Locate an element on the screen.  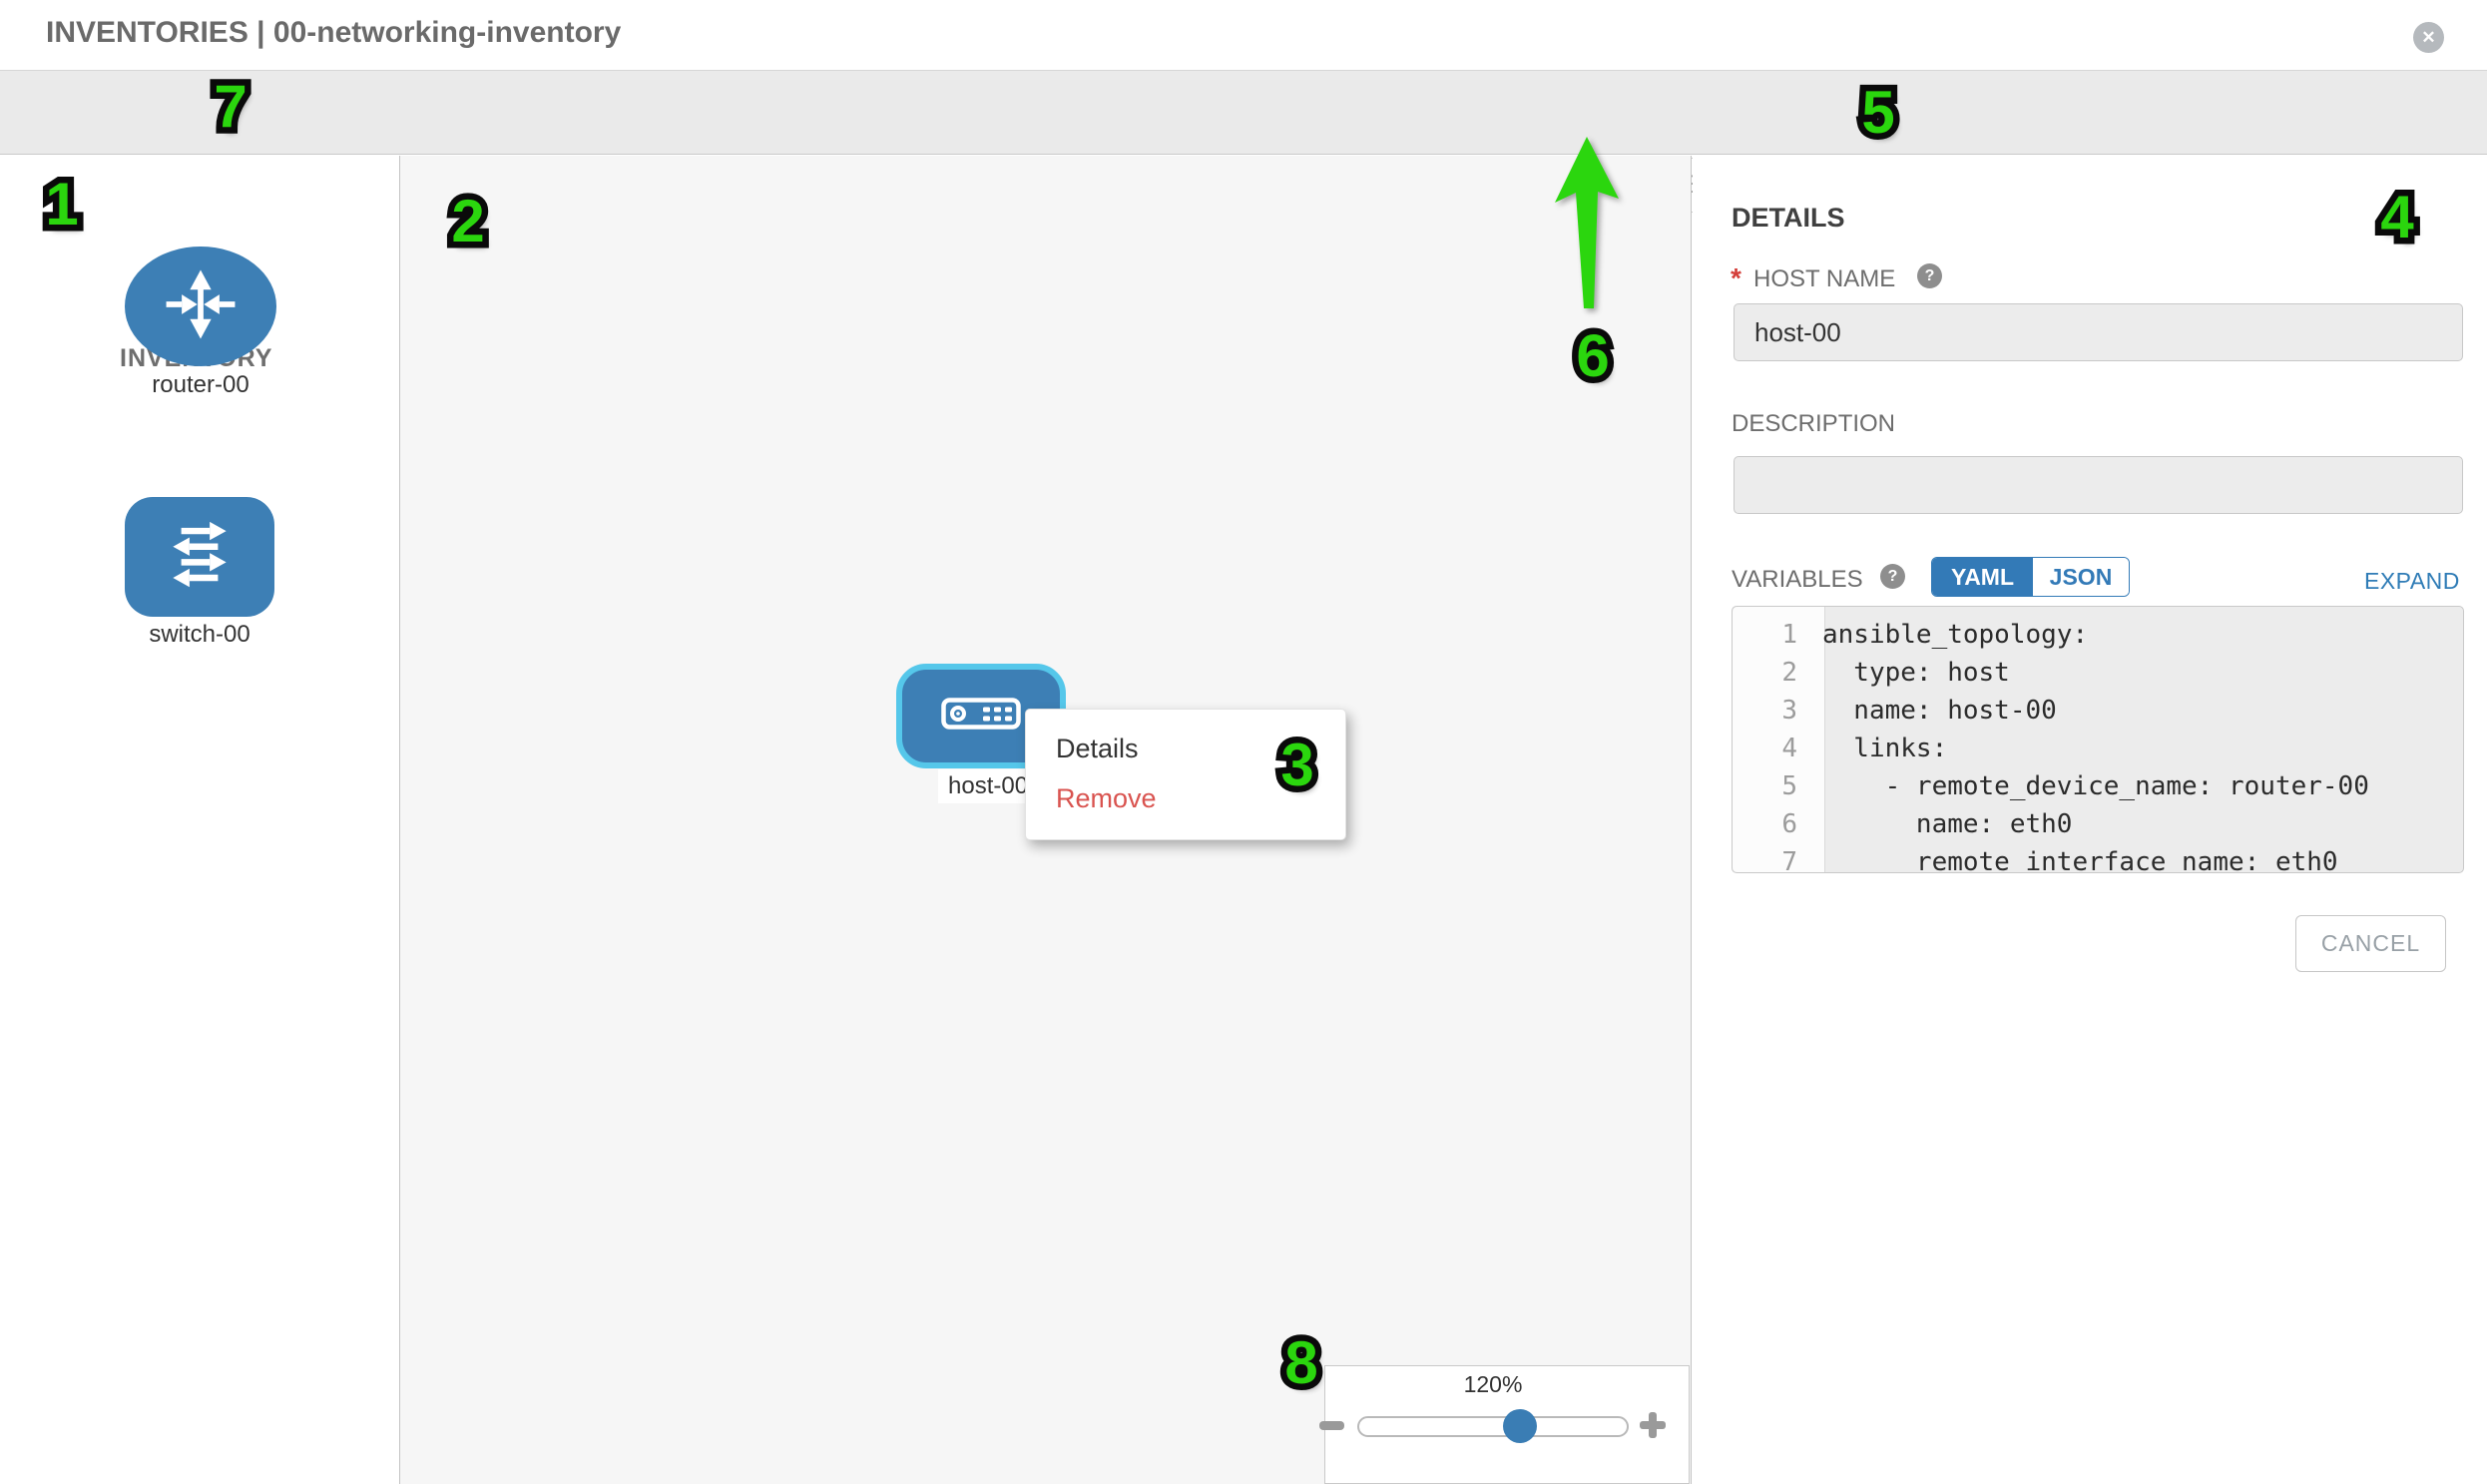
palette-device-router-label: router-00 is located at coordinates (200, 384).